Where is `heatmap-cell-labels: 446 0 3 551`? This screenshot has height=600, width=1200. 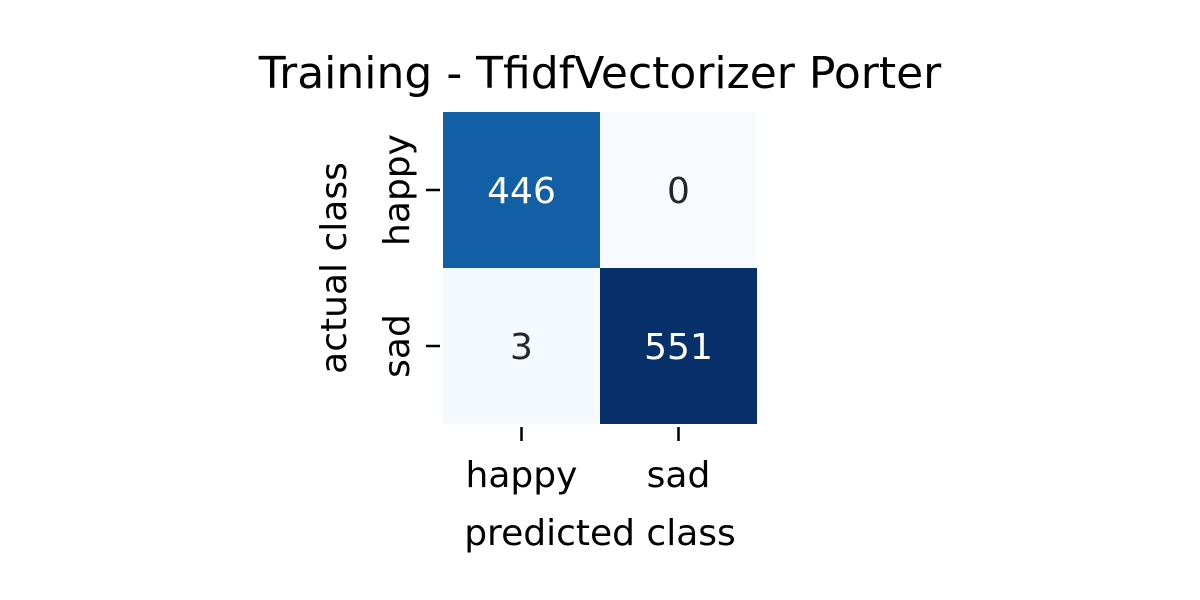
heatmap-cell-labels: 446 0 3 551 is located at coordinates (600, 269).